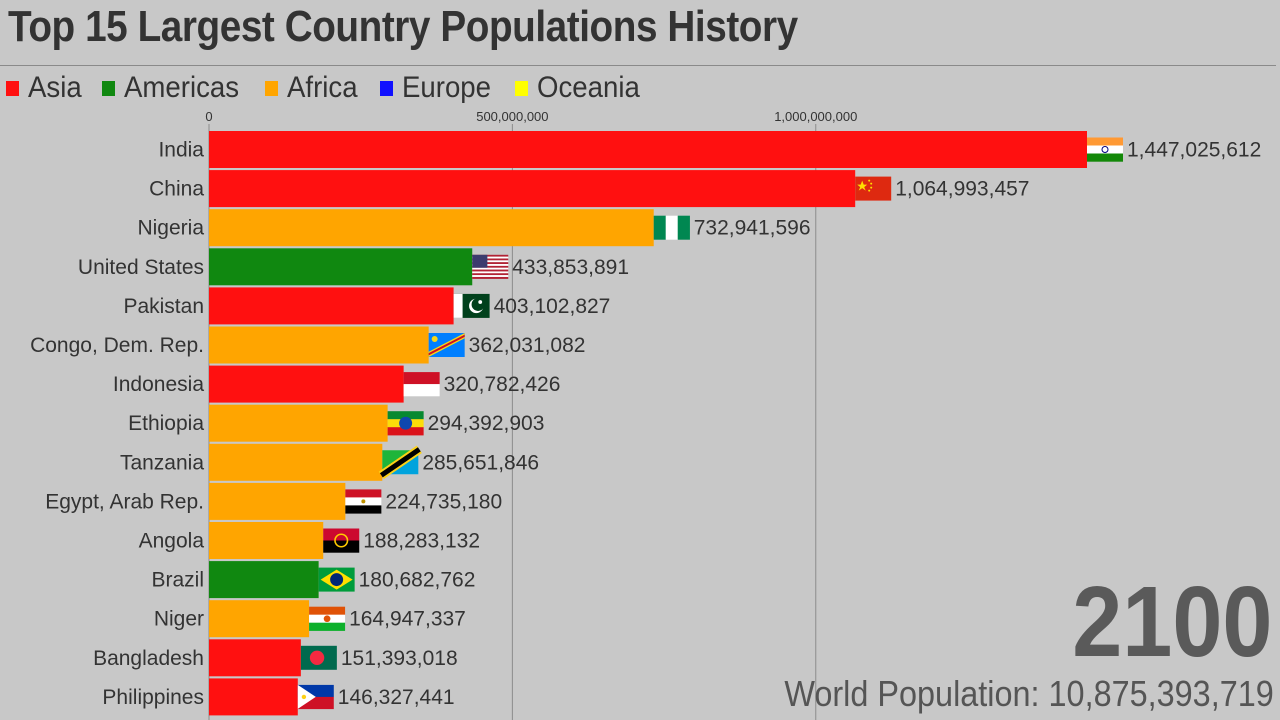 The height and width of the screenshot is (720, 1280). I want to click on legend-swatch-americas, so click(109, 88).